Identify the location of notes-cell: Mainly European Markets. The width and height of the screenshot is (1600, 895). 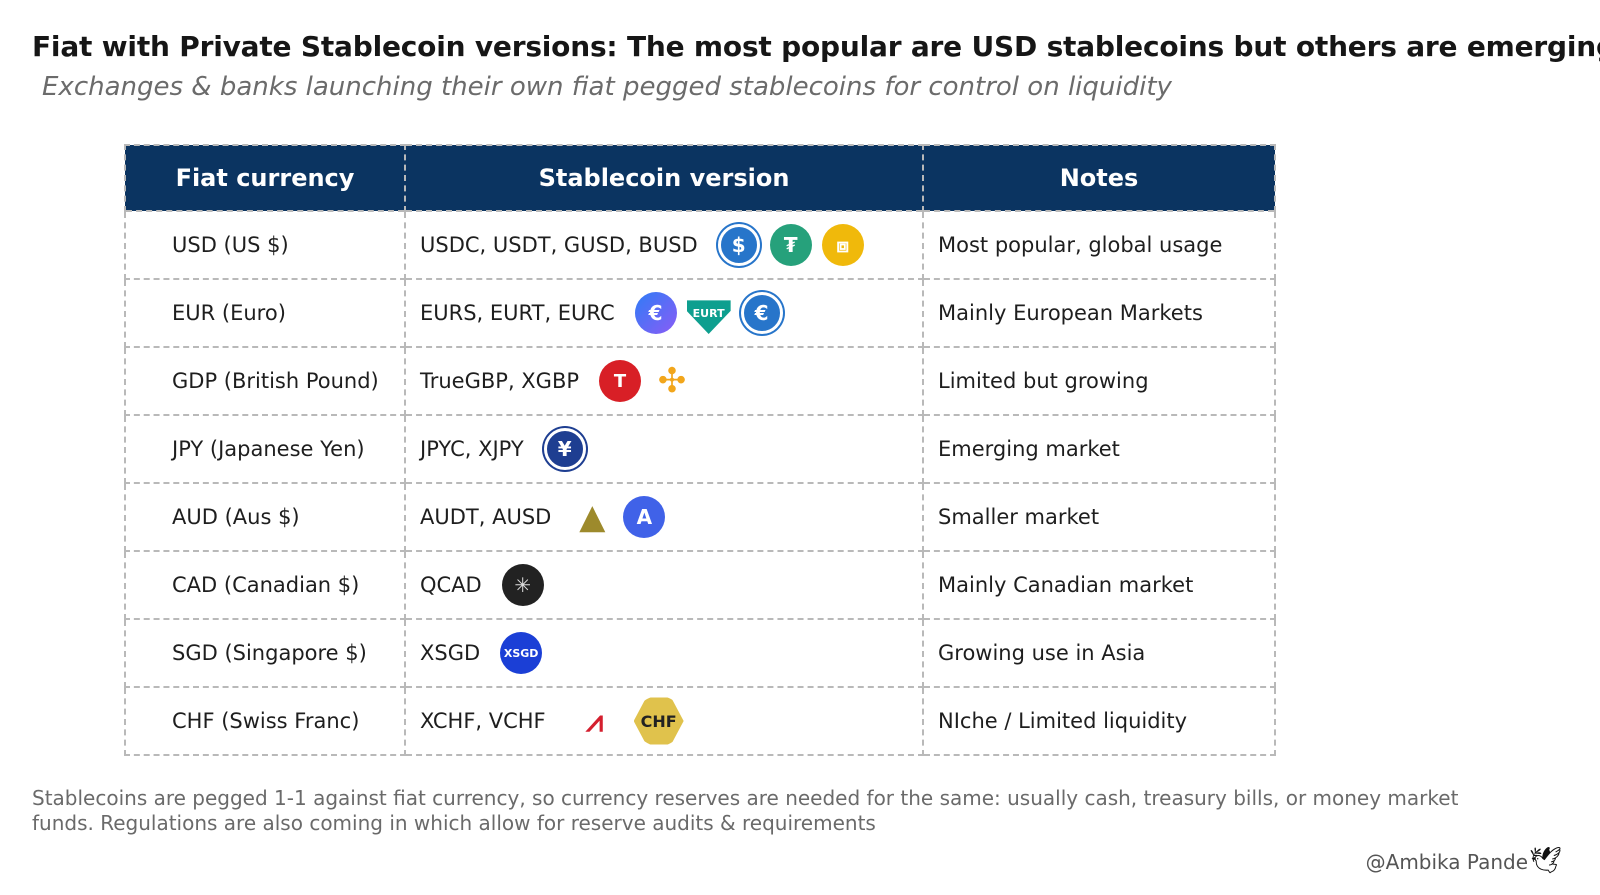
(1099, 313).